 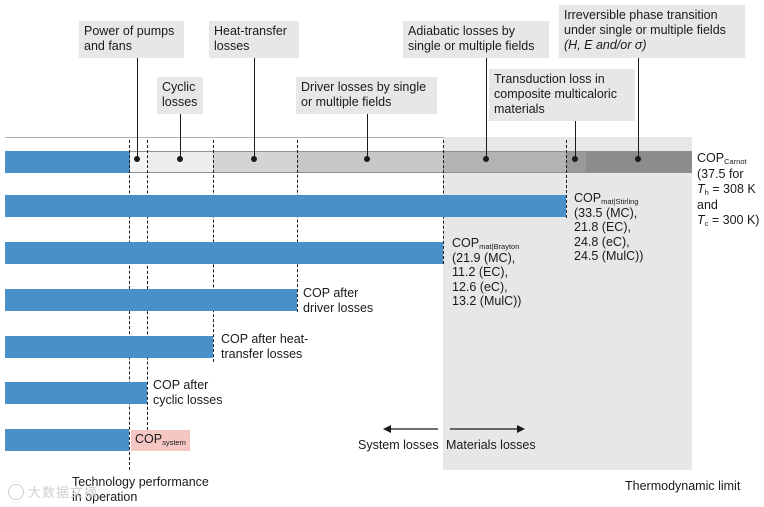 I want to click on dot-cyclic, so click(x=180, y=159).